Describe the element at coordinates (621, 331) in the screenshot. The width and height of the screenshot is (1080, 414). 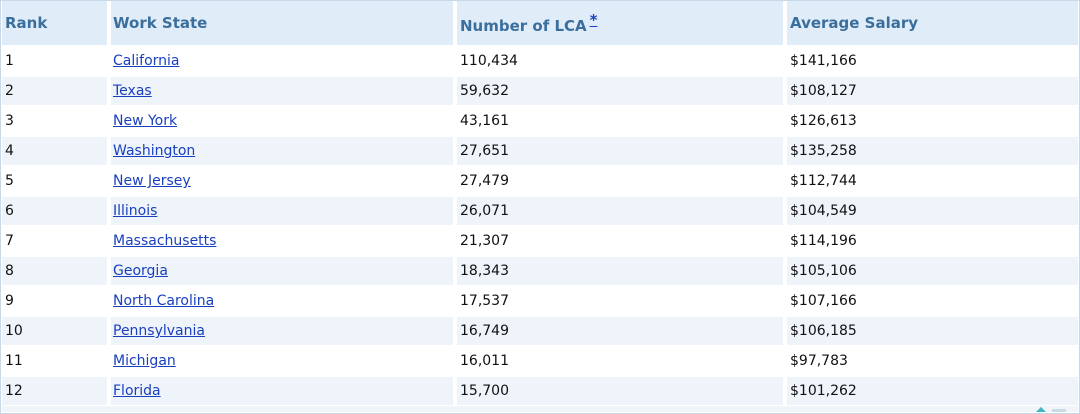
I see `number-of-lca-cell: 16,749` at that location.